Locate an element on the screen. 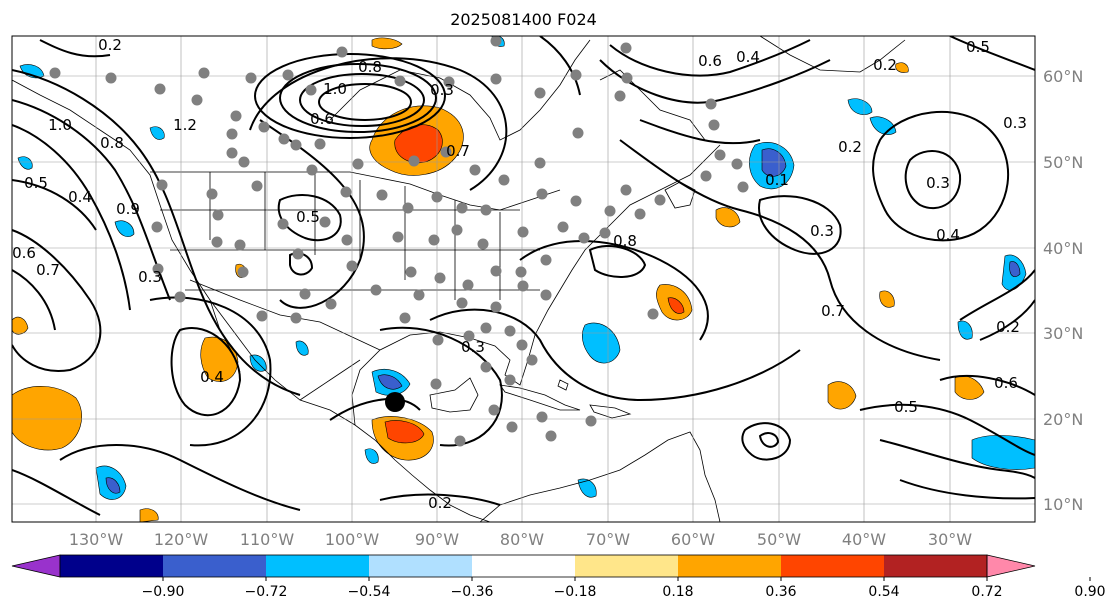 The height and width of the screenshot is (615, 1105). lat-label: 40°N is located at coordinates (1063, 248).